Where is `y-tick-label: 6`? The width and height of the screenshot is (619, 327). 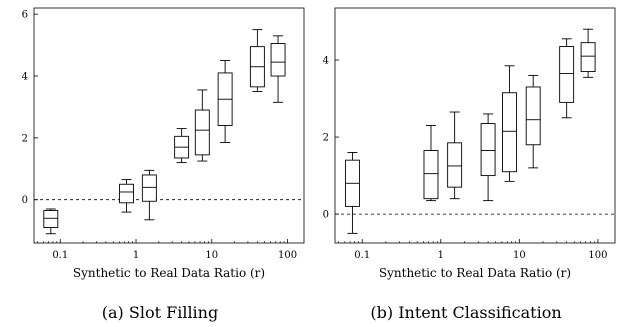 y-tick-label: 6 is located at coordinates (25, 15).